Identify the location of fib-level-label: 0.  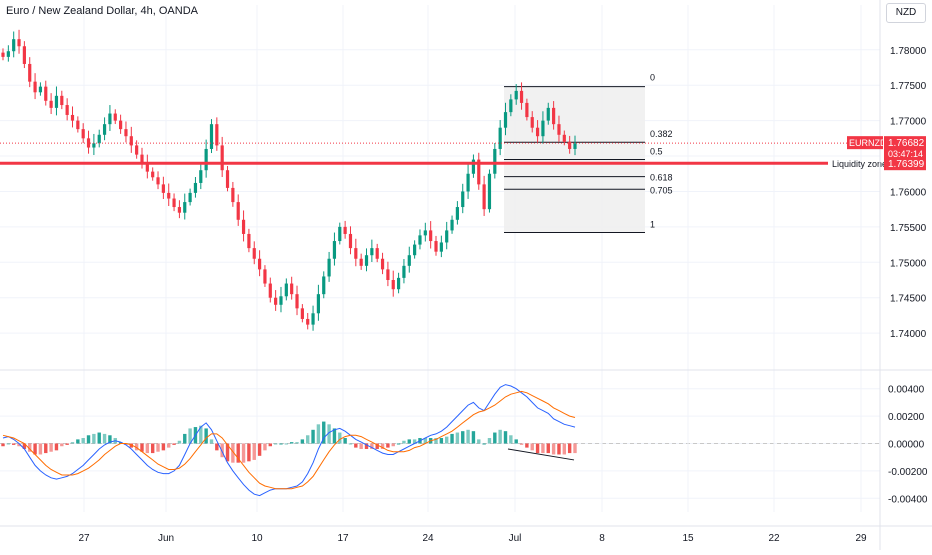
(652, 78).